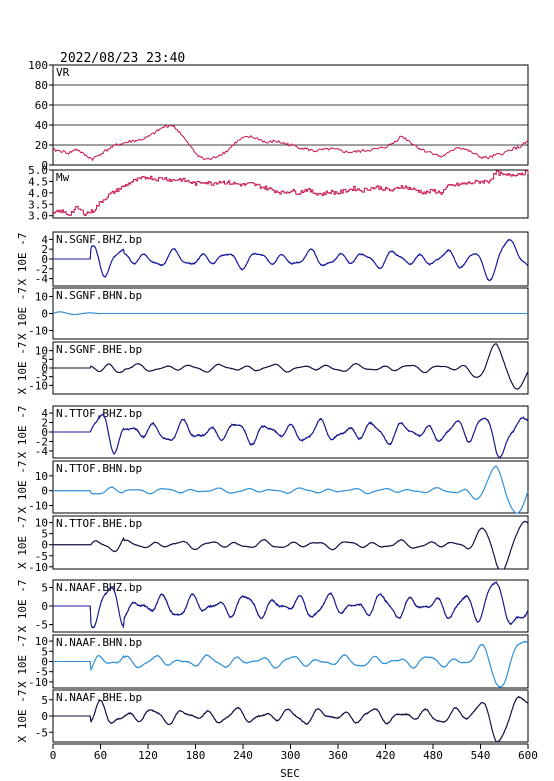 The height and width of the screenshot is (781, 554). Describe the element at coordinates (272, 606) in the screenshot. I see `panel-9: -5 0 5 N.NAAF.BHZ.bp X 10E -7` at that location.